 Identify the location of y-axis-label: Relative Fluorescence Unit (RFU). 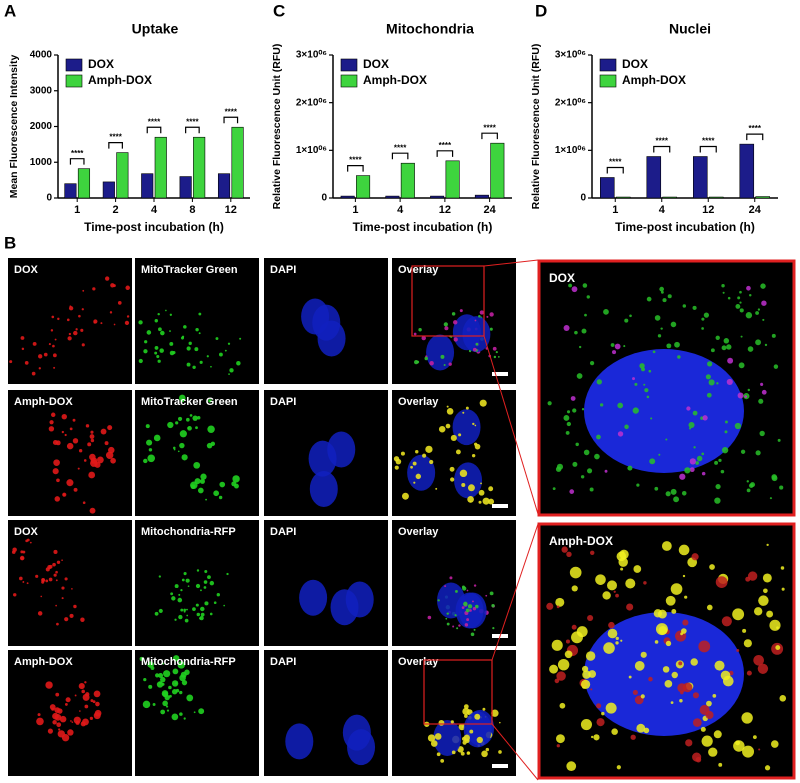
(277, 127).